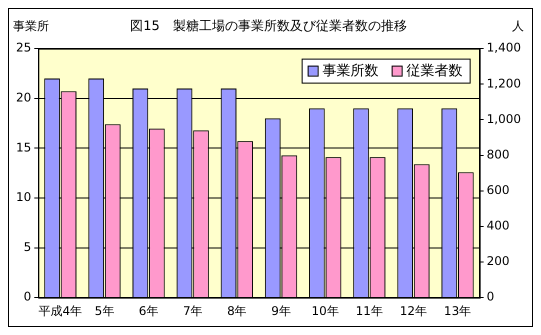 The height and width of the screenshot is (335, 541). Describe the element at coordinates (498, 190) in the screenshot. I see `y2-tick-label: 600` at that location.